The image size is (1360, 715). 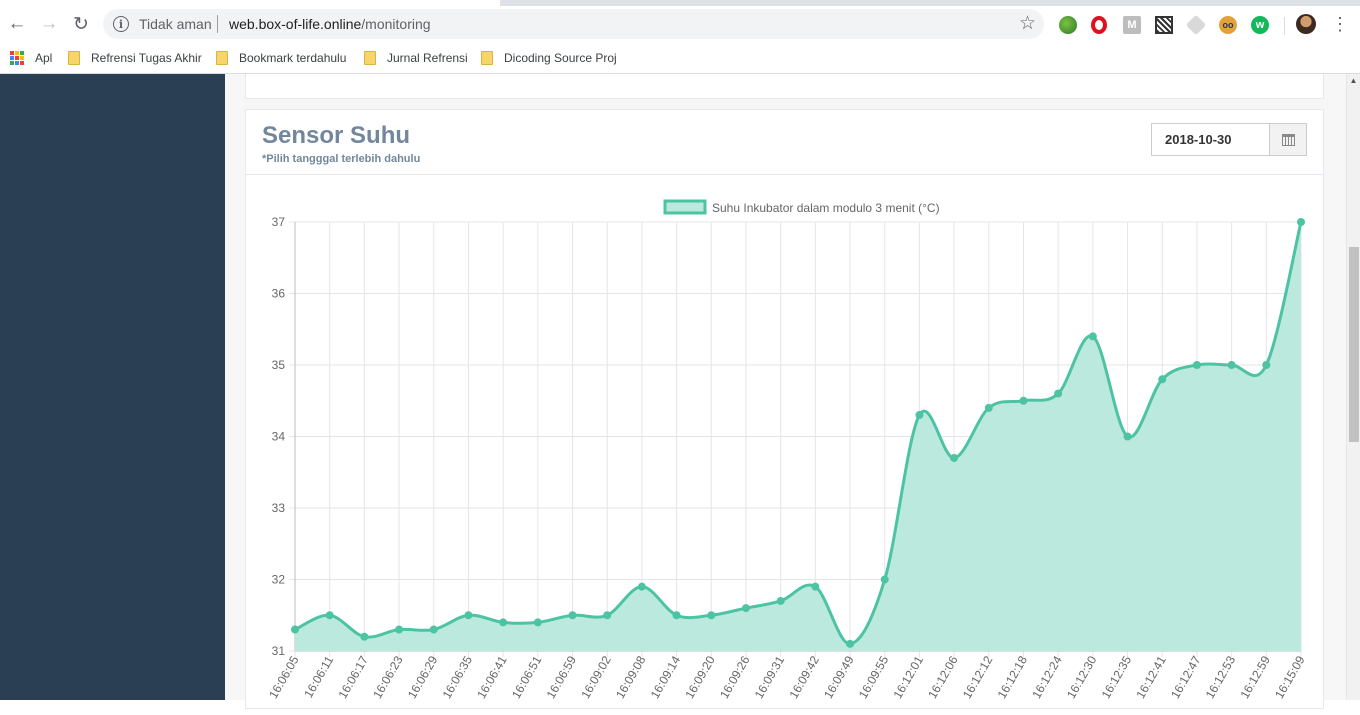 I want to click on mail-icon: M, so click(x=1132, y=25).